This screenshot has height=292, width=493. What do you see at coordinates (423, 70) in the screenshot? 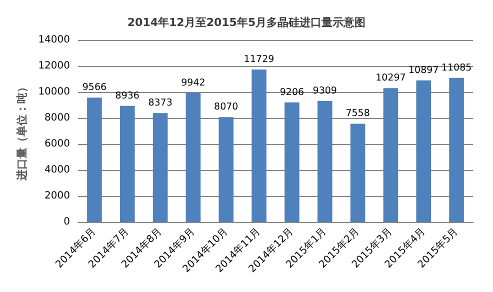
I see `data-label: 10897` at bounding box center [423, 70].